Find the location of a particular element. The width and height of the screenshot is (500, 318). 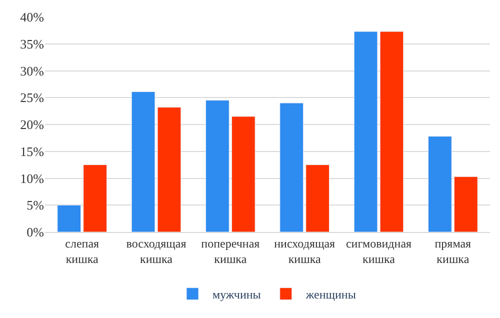

x-tick-label: нисходящая кишка is located at coordinates (305, 251).